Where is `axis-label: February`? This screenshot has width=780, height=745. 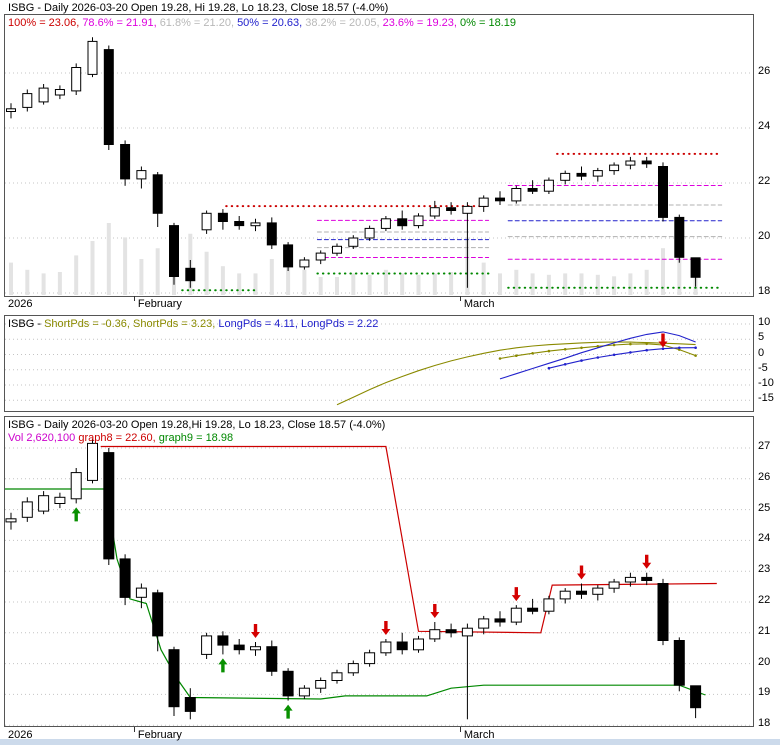
axis-label: February is located at coordinates (159, 304).